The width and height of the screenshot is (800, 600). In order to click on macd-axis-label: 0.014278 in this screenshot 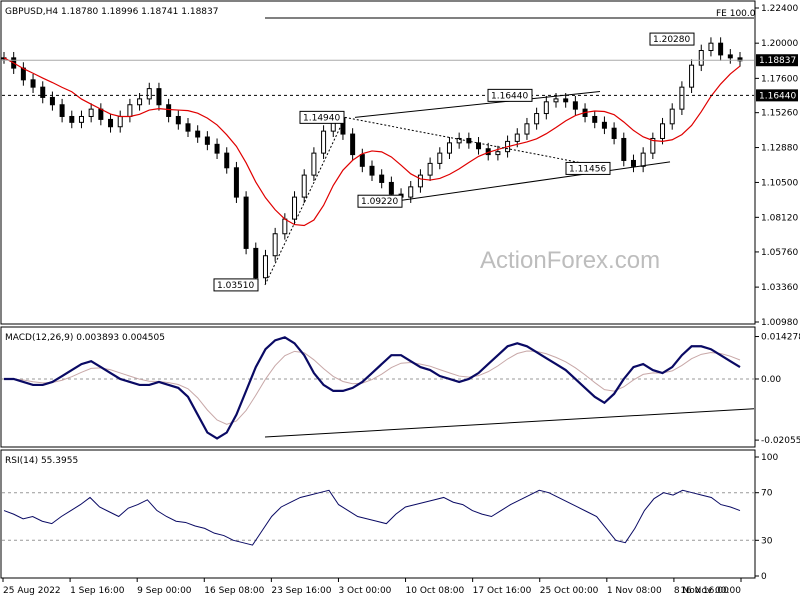, I will do `click(780, 338)`.